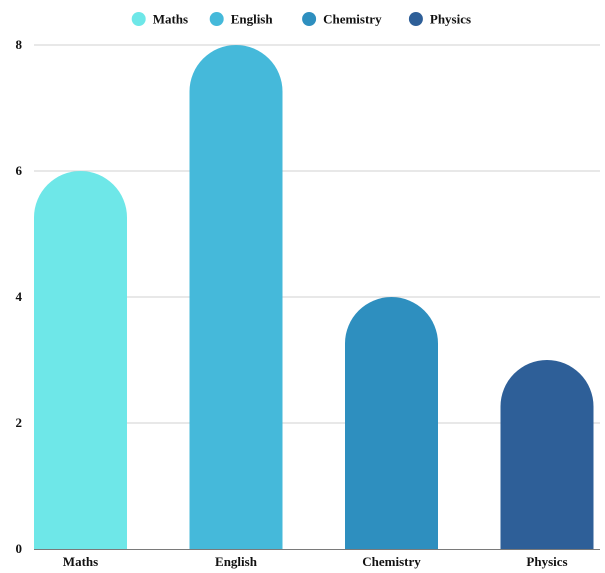 Image resolution: width=605 pixels, height=573 pixels. What do you see at coordinates (19, 44) in the screenshot?
I see `y-tick-label: 8` at bounding box center [19, 44].